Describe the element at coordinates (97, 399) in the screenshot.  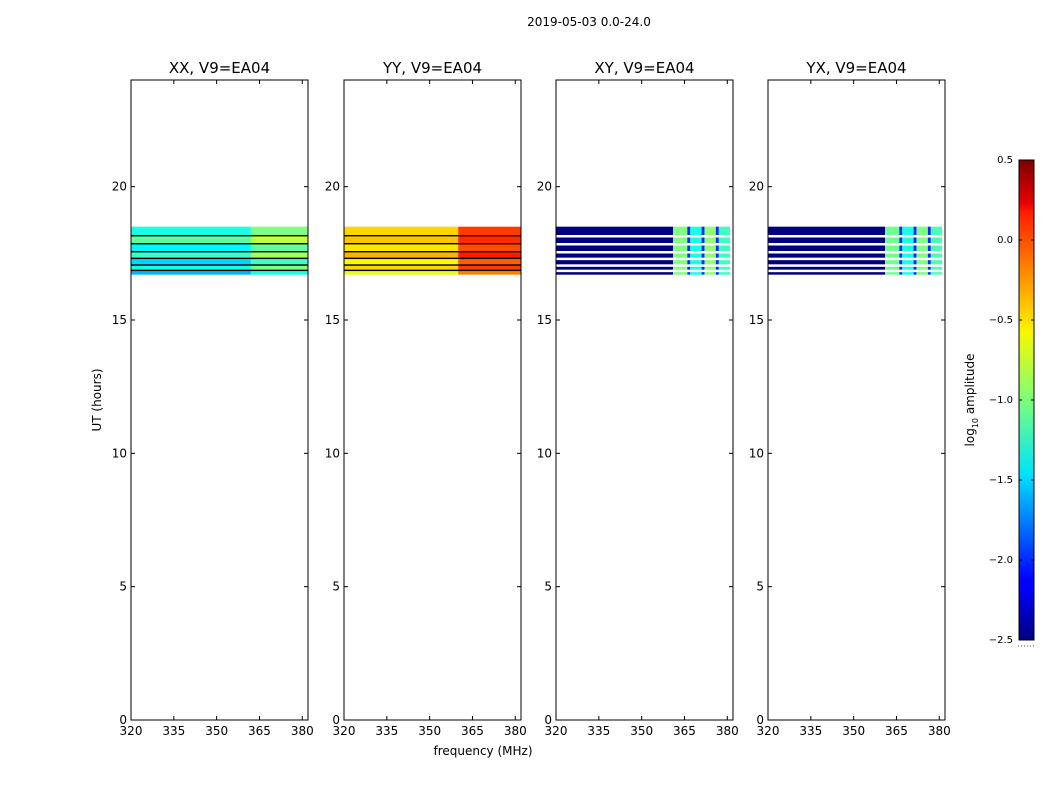
I see `y-axis-label: UT (hours)` at that location.